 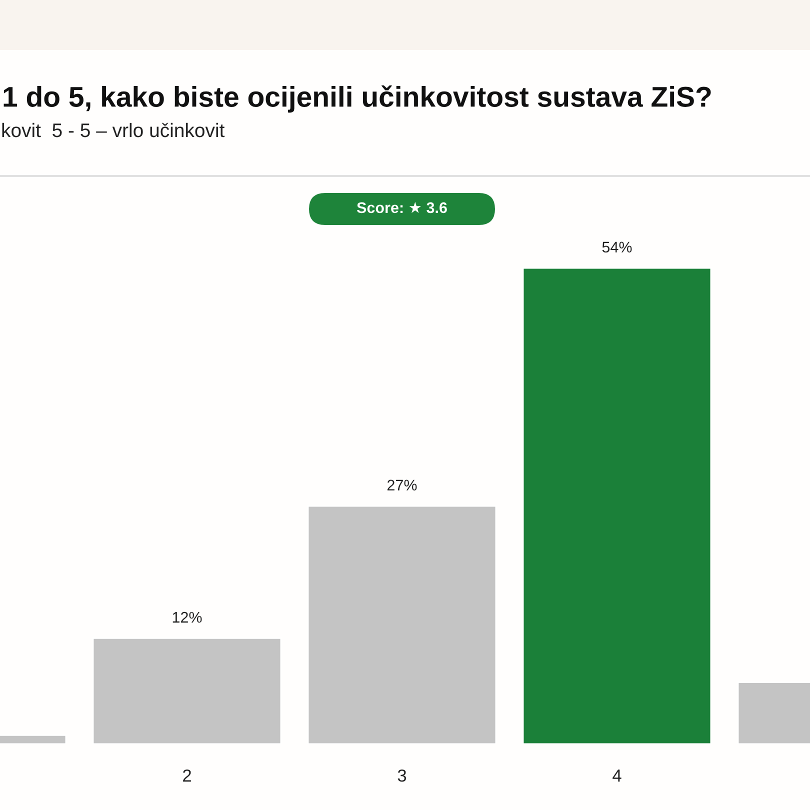 What do you see at coordinates (617, 247) in the screenshot?
I see `data-label: 54%` at bounding box center [617, 247].